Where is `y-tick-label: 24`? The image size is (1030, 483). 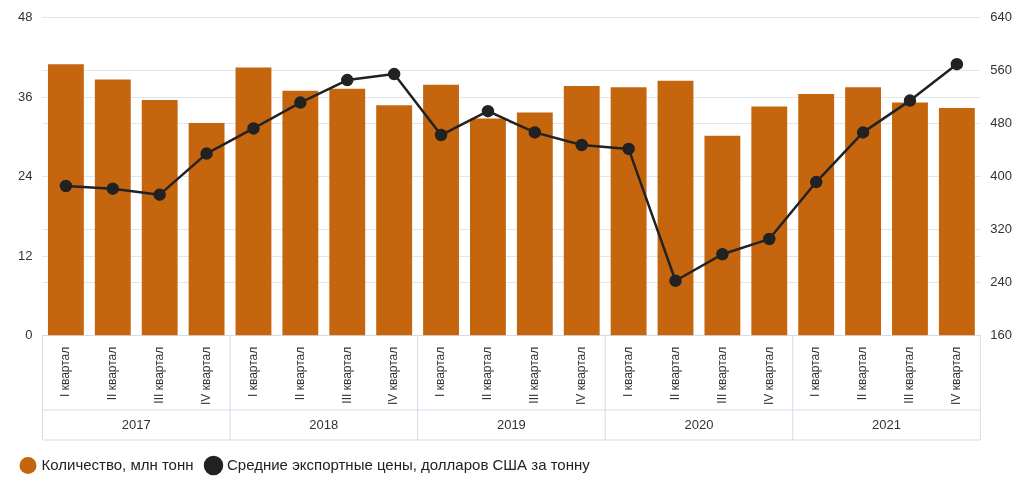 y-tick-label: 24 is located at coordinates (25, 176).